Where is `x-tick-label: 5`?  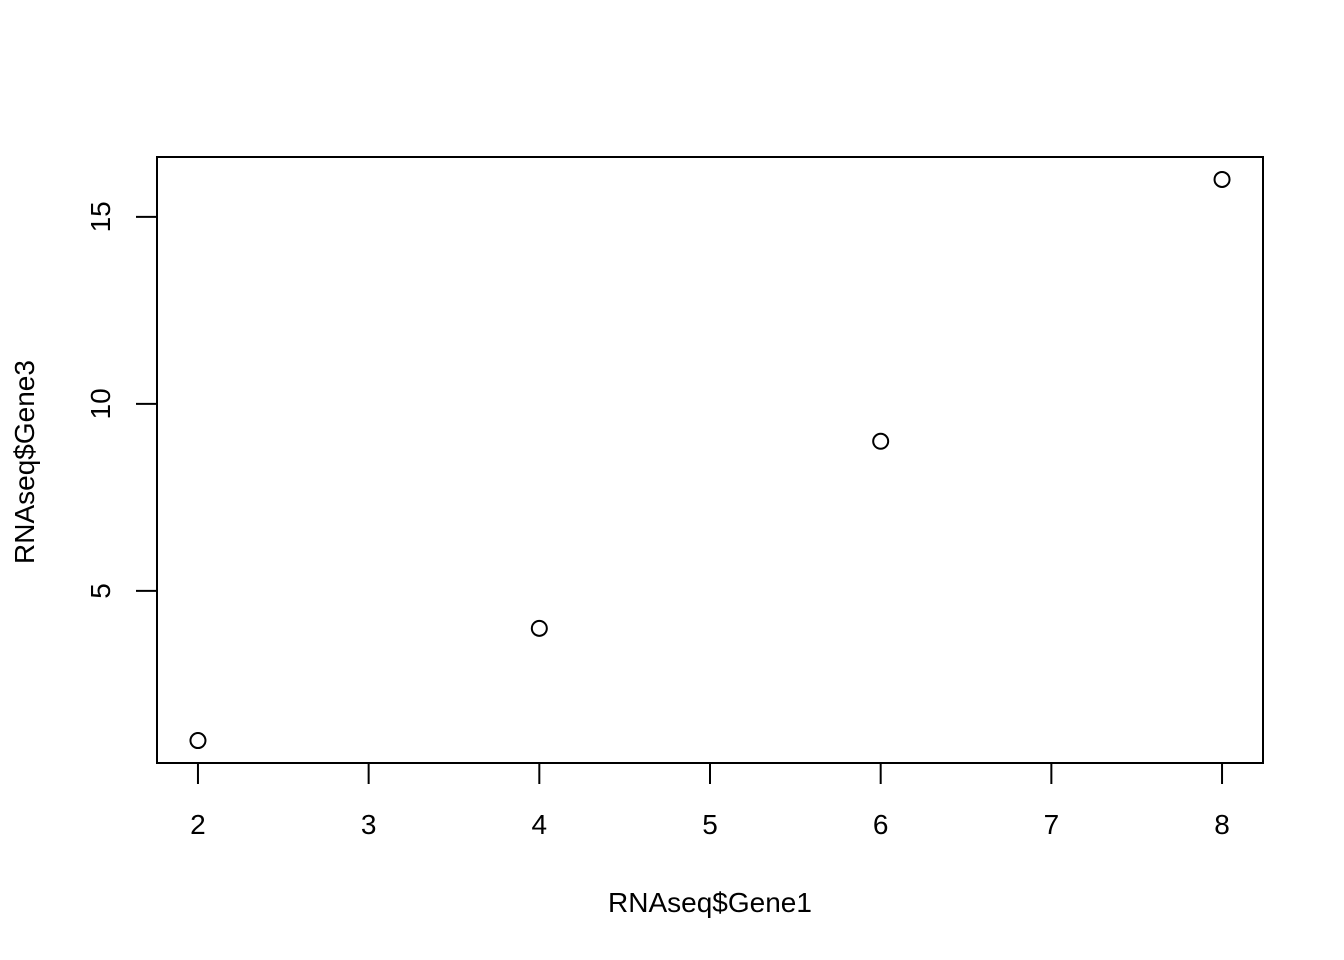
x-tick-label: 5 is located at coordinates (710, 824).